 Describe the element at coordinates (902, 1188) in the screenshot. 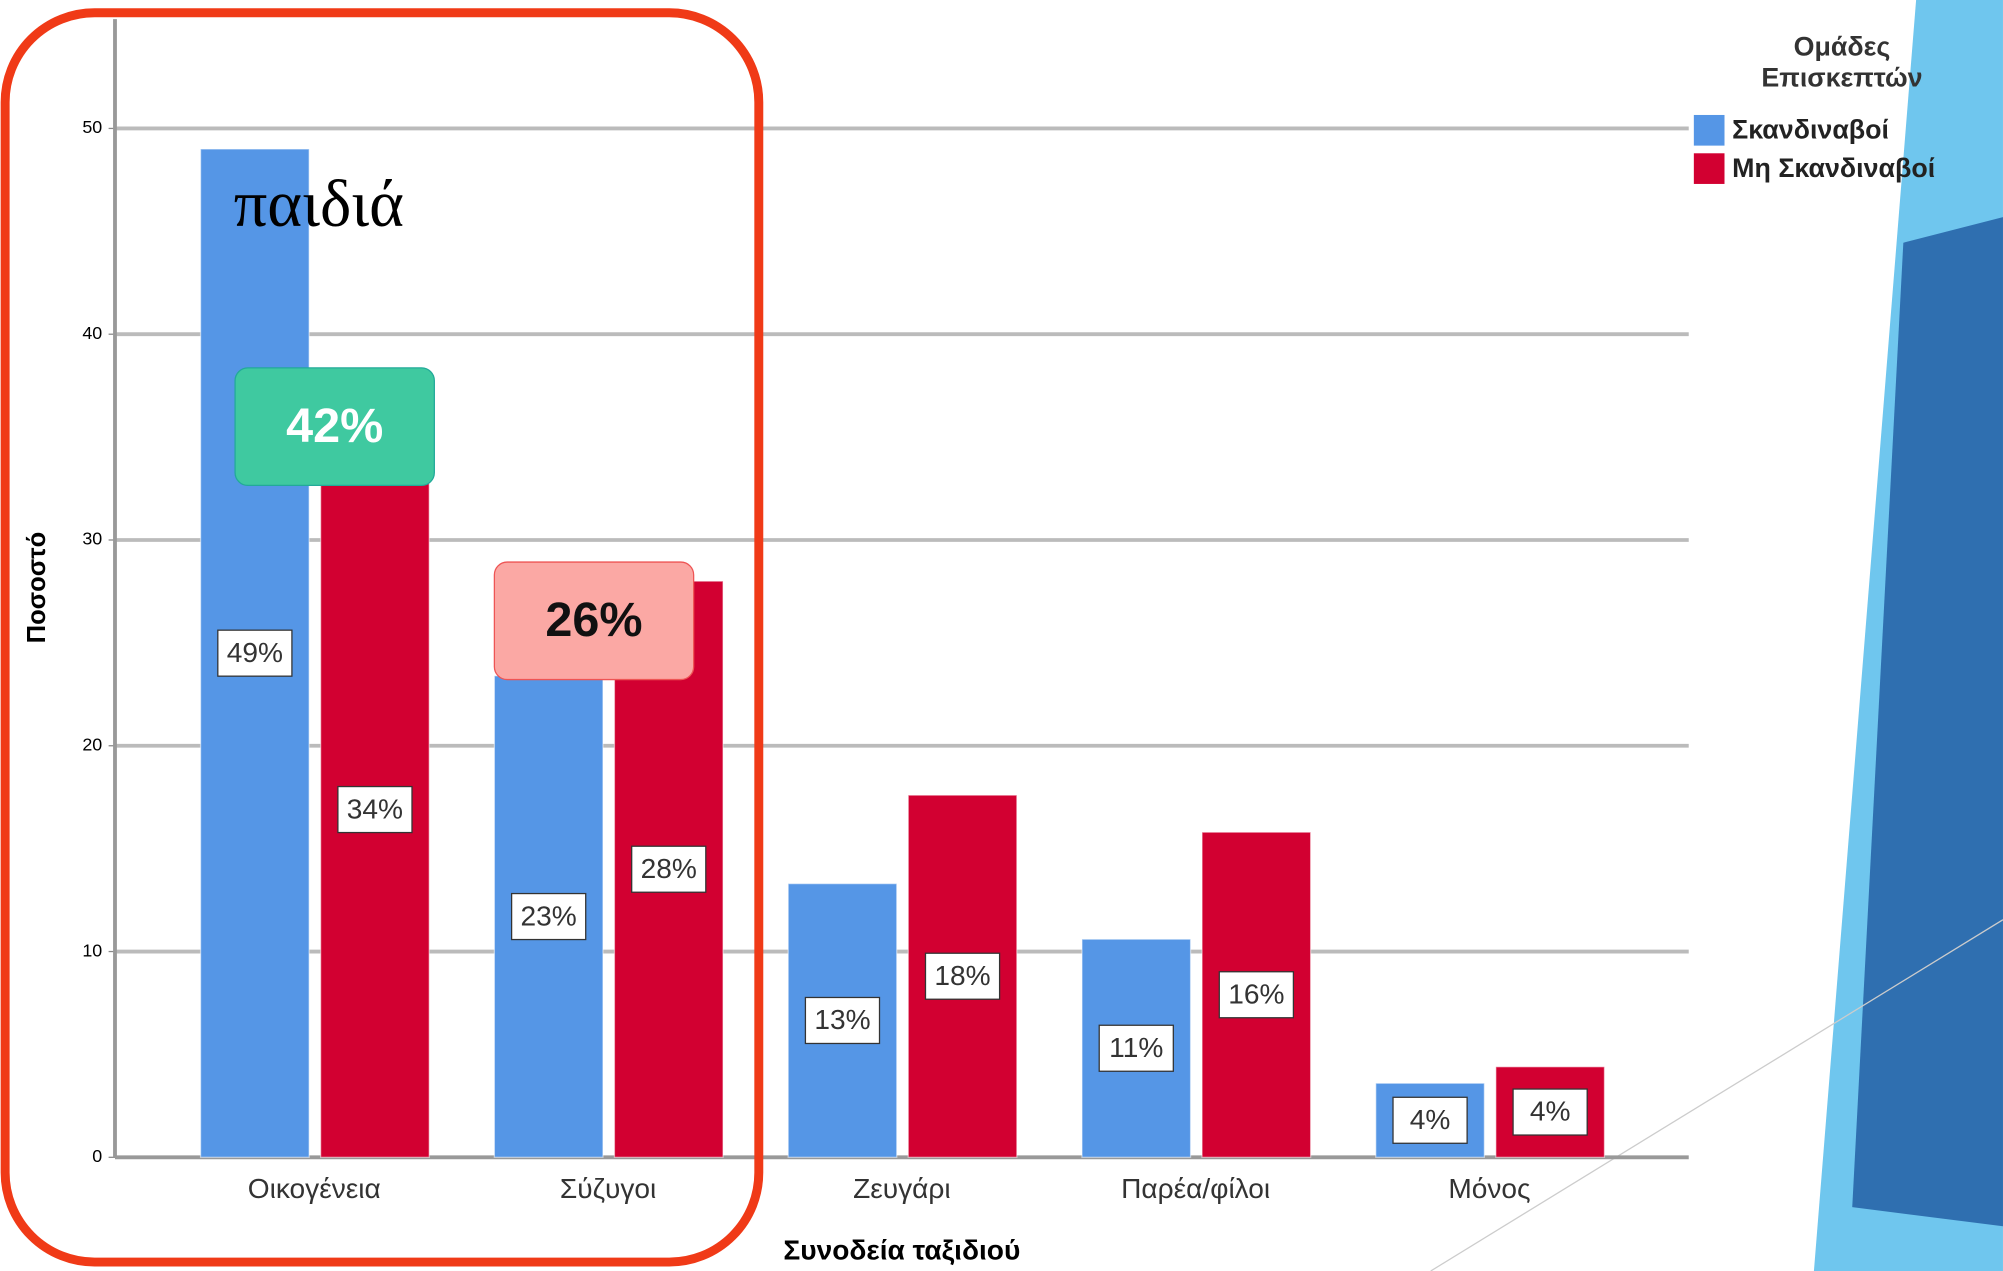

I see `x-tick-label: Ζευγάρι` at that location.